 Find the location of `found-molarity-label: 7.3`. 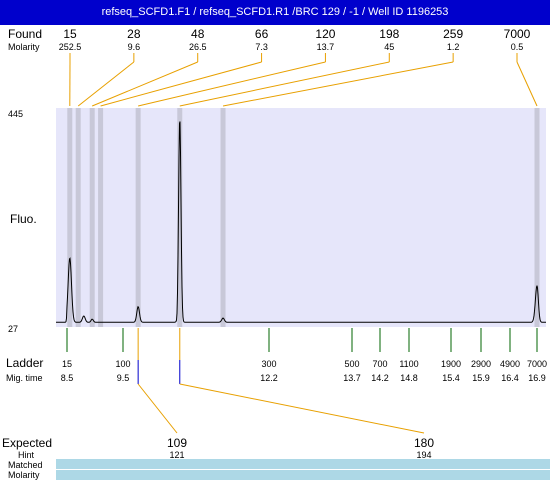

found-molarity-label: 7.3 is located at coordinates (261, 47).